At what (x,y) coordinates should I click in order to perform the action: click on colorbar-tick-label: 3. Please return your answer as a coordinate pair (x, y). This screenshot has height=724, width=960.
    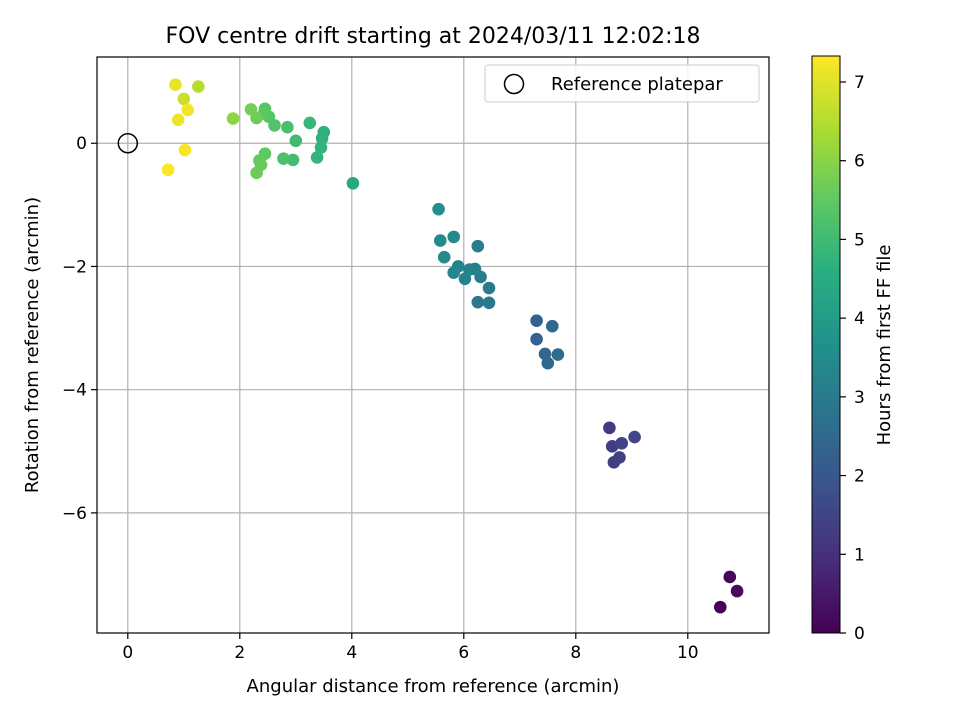
    Looking at the image, I should click on (859, 398).